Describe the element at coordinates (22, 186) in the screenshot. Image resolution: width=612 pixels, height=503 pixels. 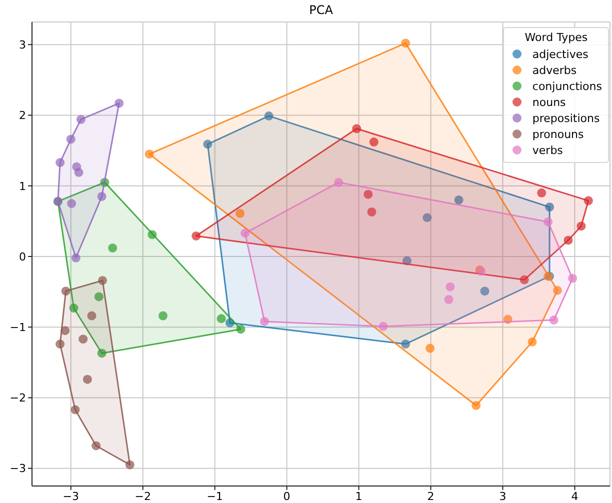
I see `y-tick-label: 1` at that location.